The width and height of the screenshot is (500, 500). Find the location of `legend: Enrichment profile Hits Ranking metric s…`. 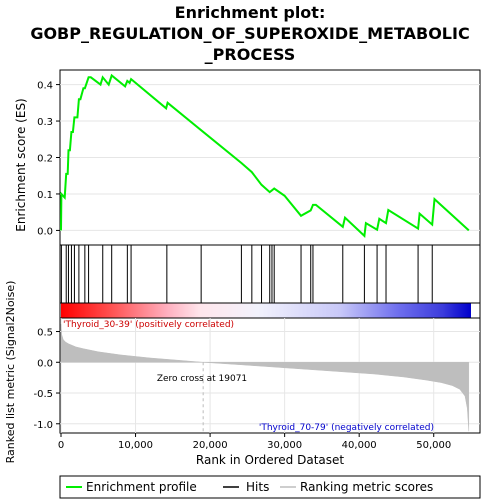

legend: Enrichment profile Hits Ranking metric s… is located at coordinates (270, 487).